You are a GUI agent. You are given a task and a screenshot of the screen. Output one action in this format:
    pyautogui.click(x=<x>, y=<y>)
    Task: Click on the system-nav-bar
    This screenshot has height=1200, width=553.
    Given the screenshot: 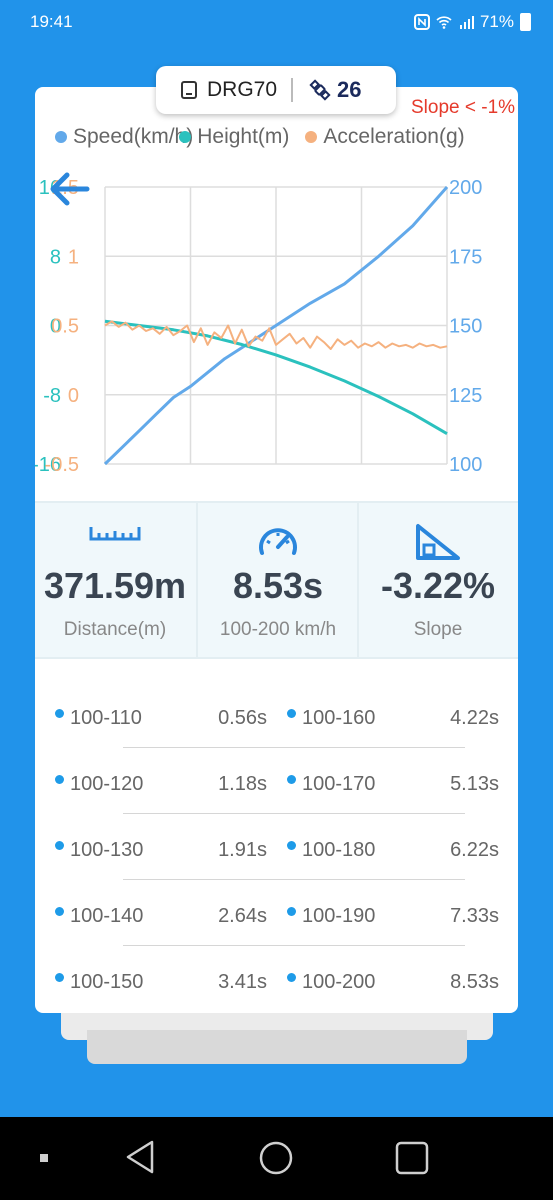 What is the action you would take?
    pyautogui.click(x=276, y=1158)
    